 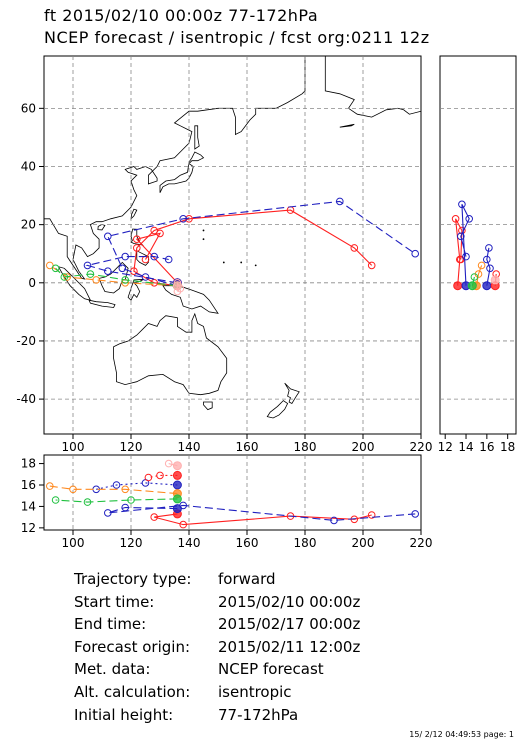 What do you see at coordinates (217, 647) in the screenshot?
I see `info-row: Forecast origin: 2015/02/11 12:00z` at bounding box center [217, 647].